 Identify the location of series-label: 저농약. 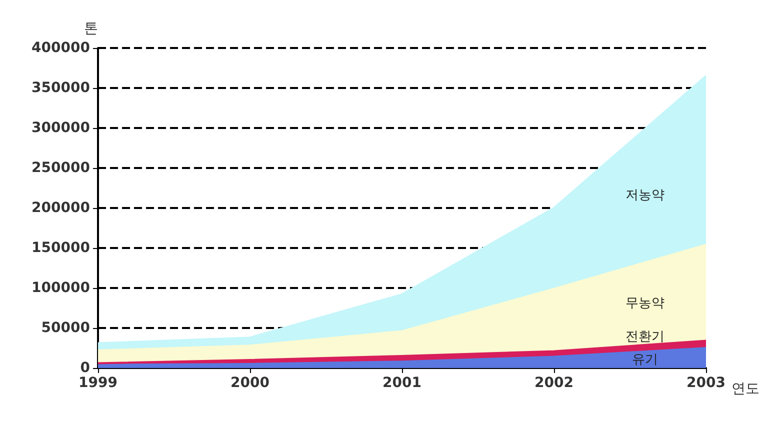
(645, 196).